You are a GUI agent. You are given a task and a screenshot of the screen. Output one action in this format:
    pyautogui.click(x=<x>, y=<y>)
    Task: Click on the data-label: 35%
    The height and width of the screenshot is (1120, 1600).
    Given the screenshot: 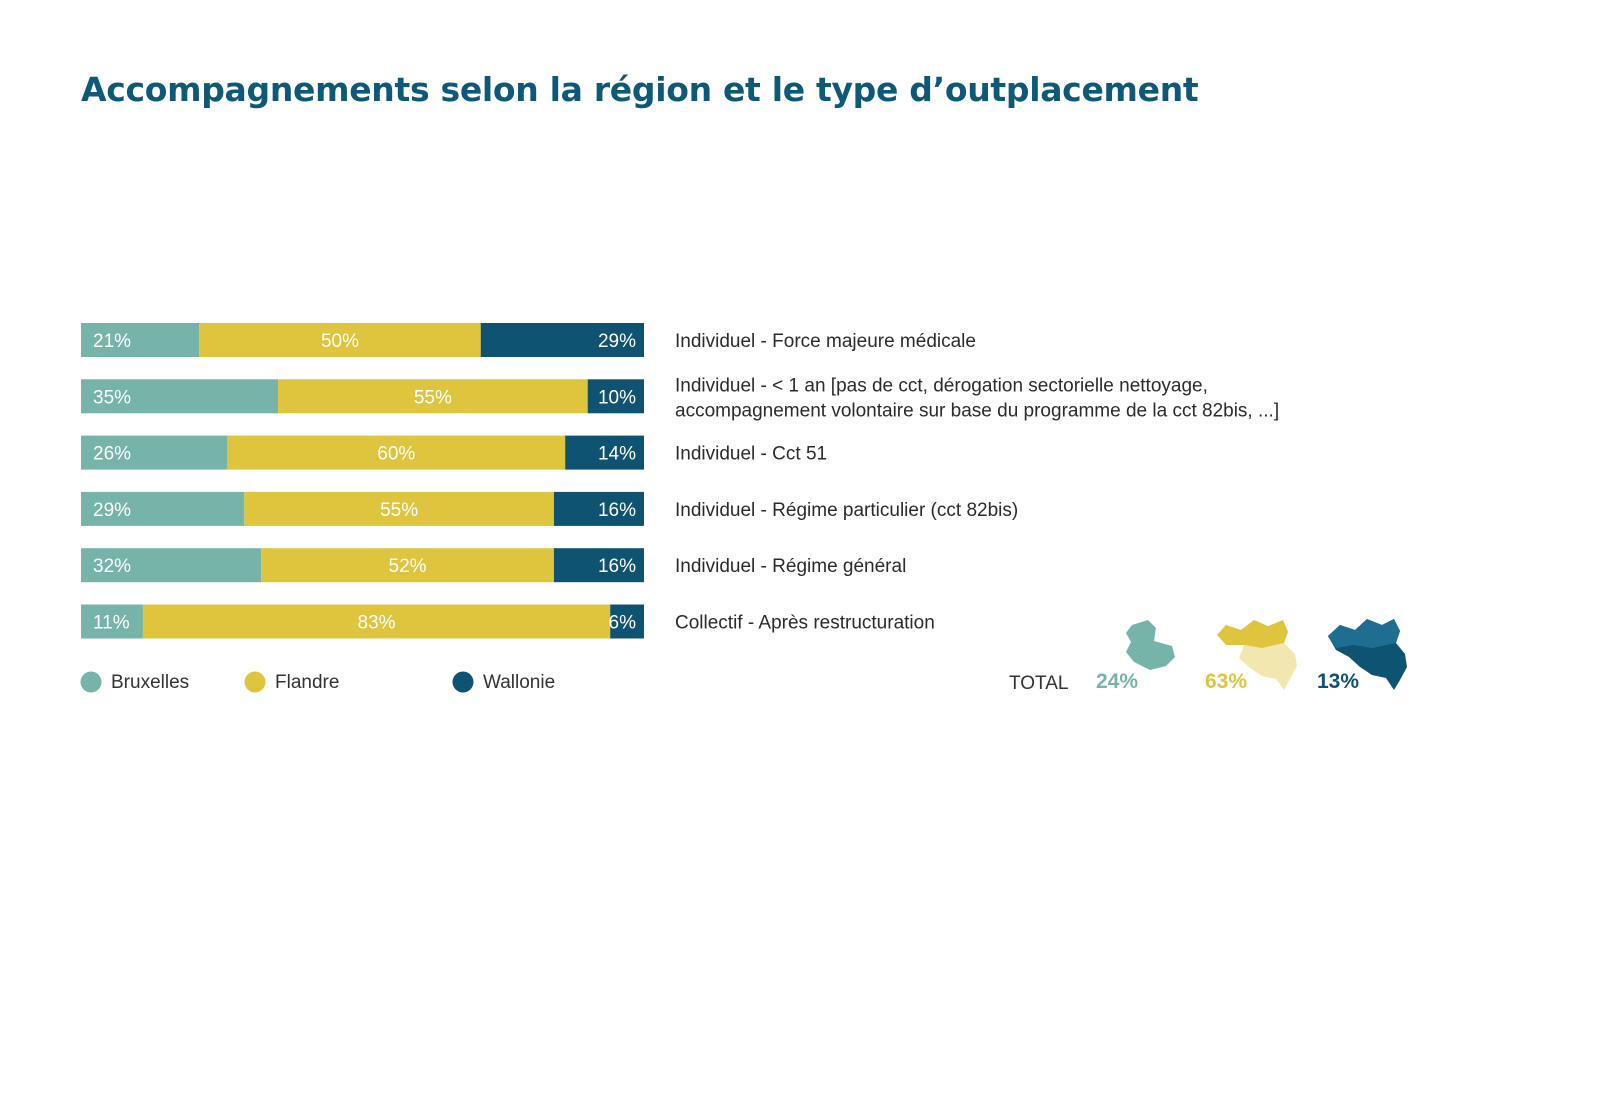 What is the action you would take?
    pyautogui.click(x=112, y=397)
    